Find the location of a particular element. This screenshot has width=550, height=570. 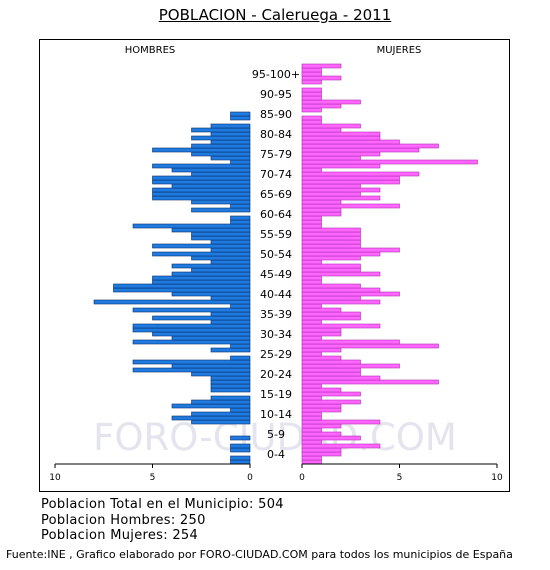

age-label-0-4: 0-4 is located at coordinates (276, 454).